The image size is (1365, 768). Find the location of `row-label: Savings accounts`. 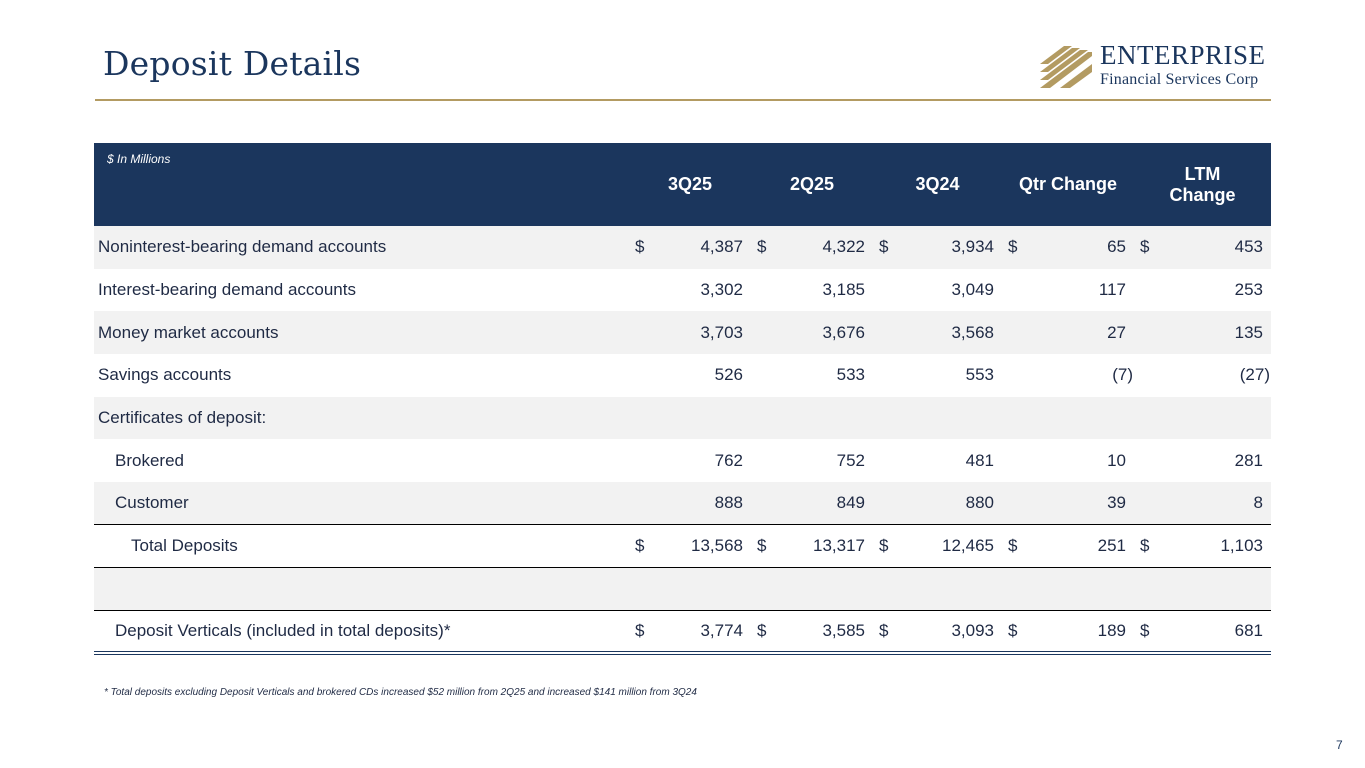

row-label: Savings accounts is located at coordinates (165, 375).